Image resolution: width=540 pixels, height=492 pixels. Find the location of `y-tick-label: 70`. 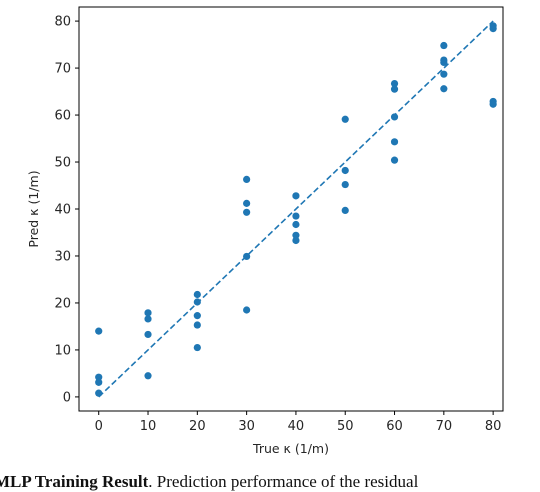

y-tick-label: 70 is located at coordinates (62, 69).